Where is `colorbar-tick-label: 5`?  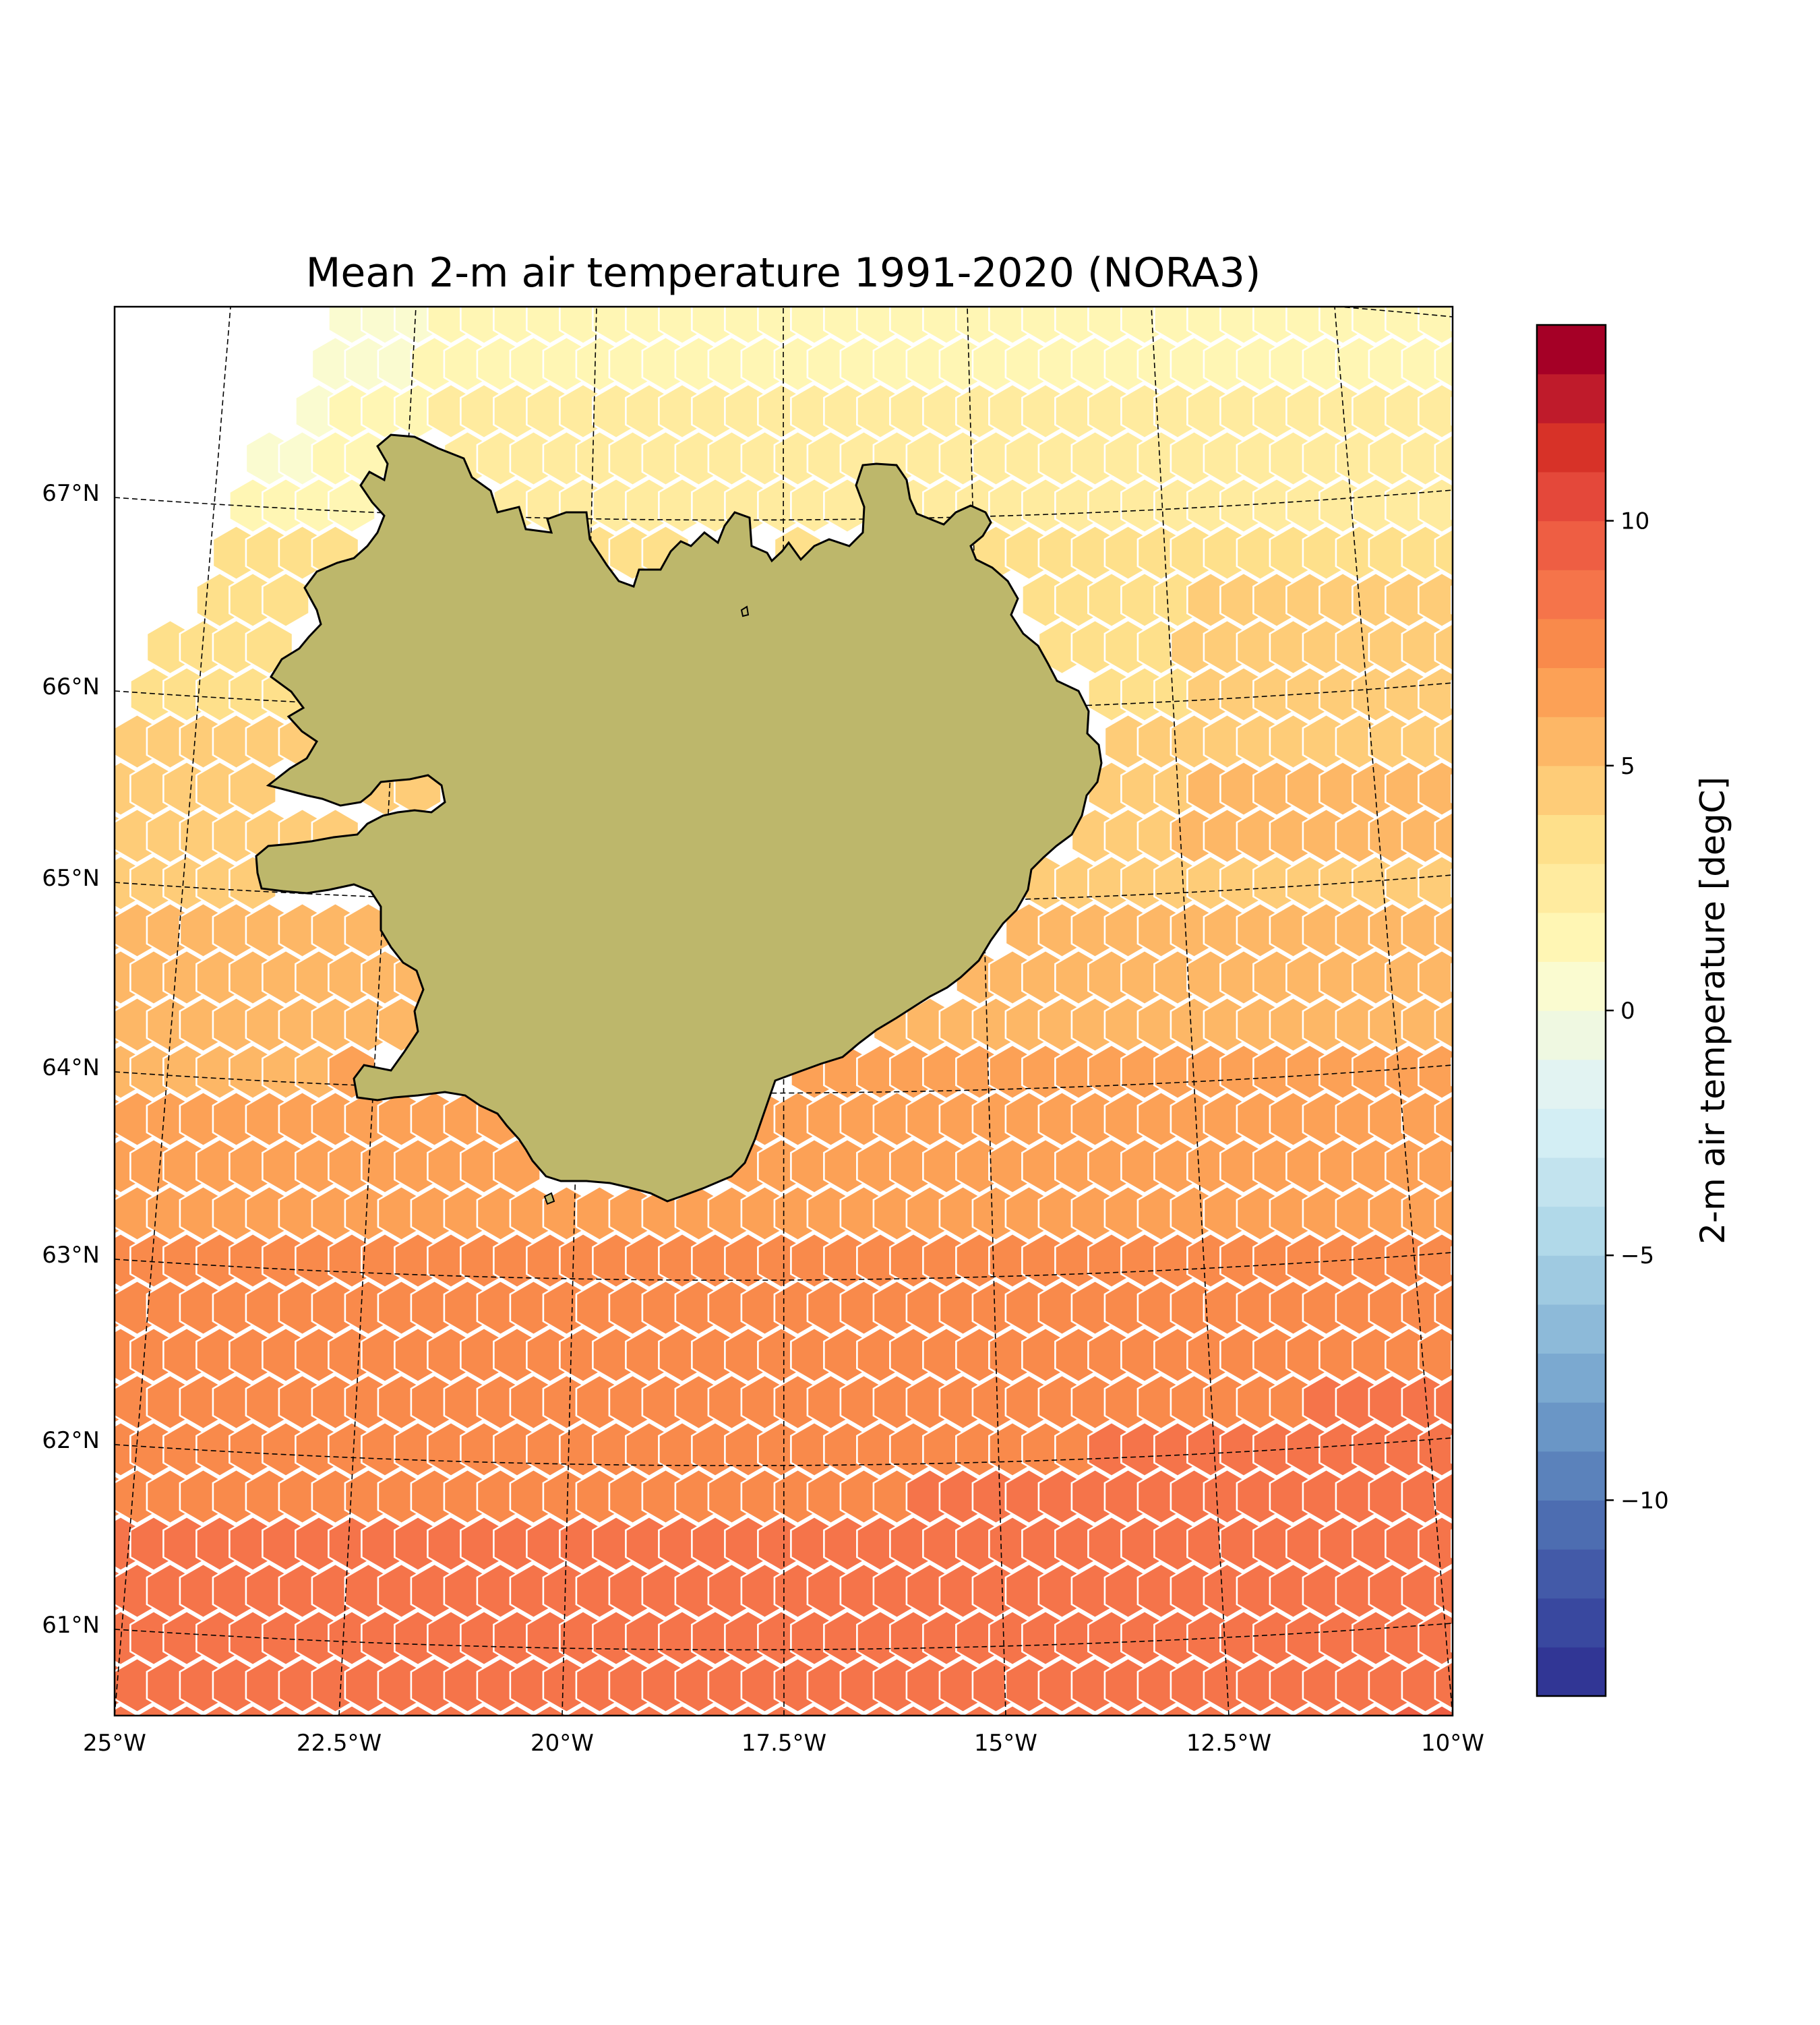 colorbar-tick-label: 5 is located at coordinates (1627, 766).